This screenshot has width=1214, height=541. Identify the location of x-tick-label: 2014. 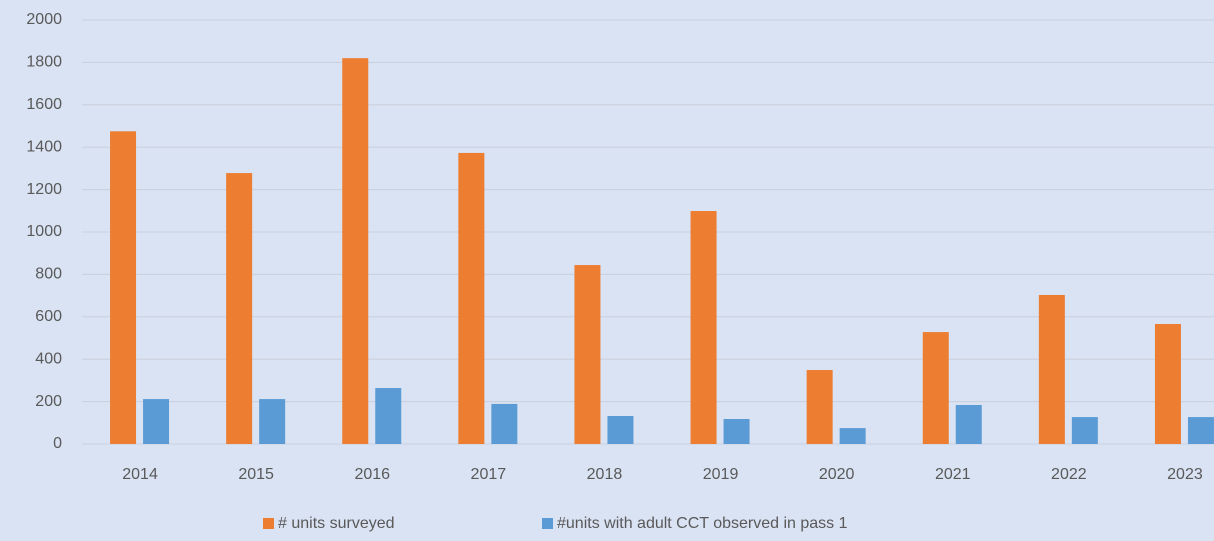
(140, 474).